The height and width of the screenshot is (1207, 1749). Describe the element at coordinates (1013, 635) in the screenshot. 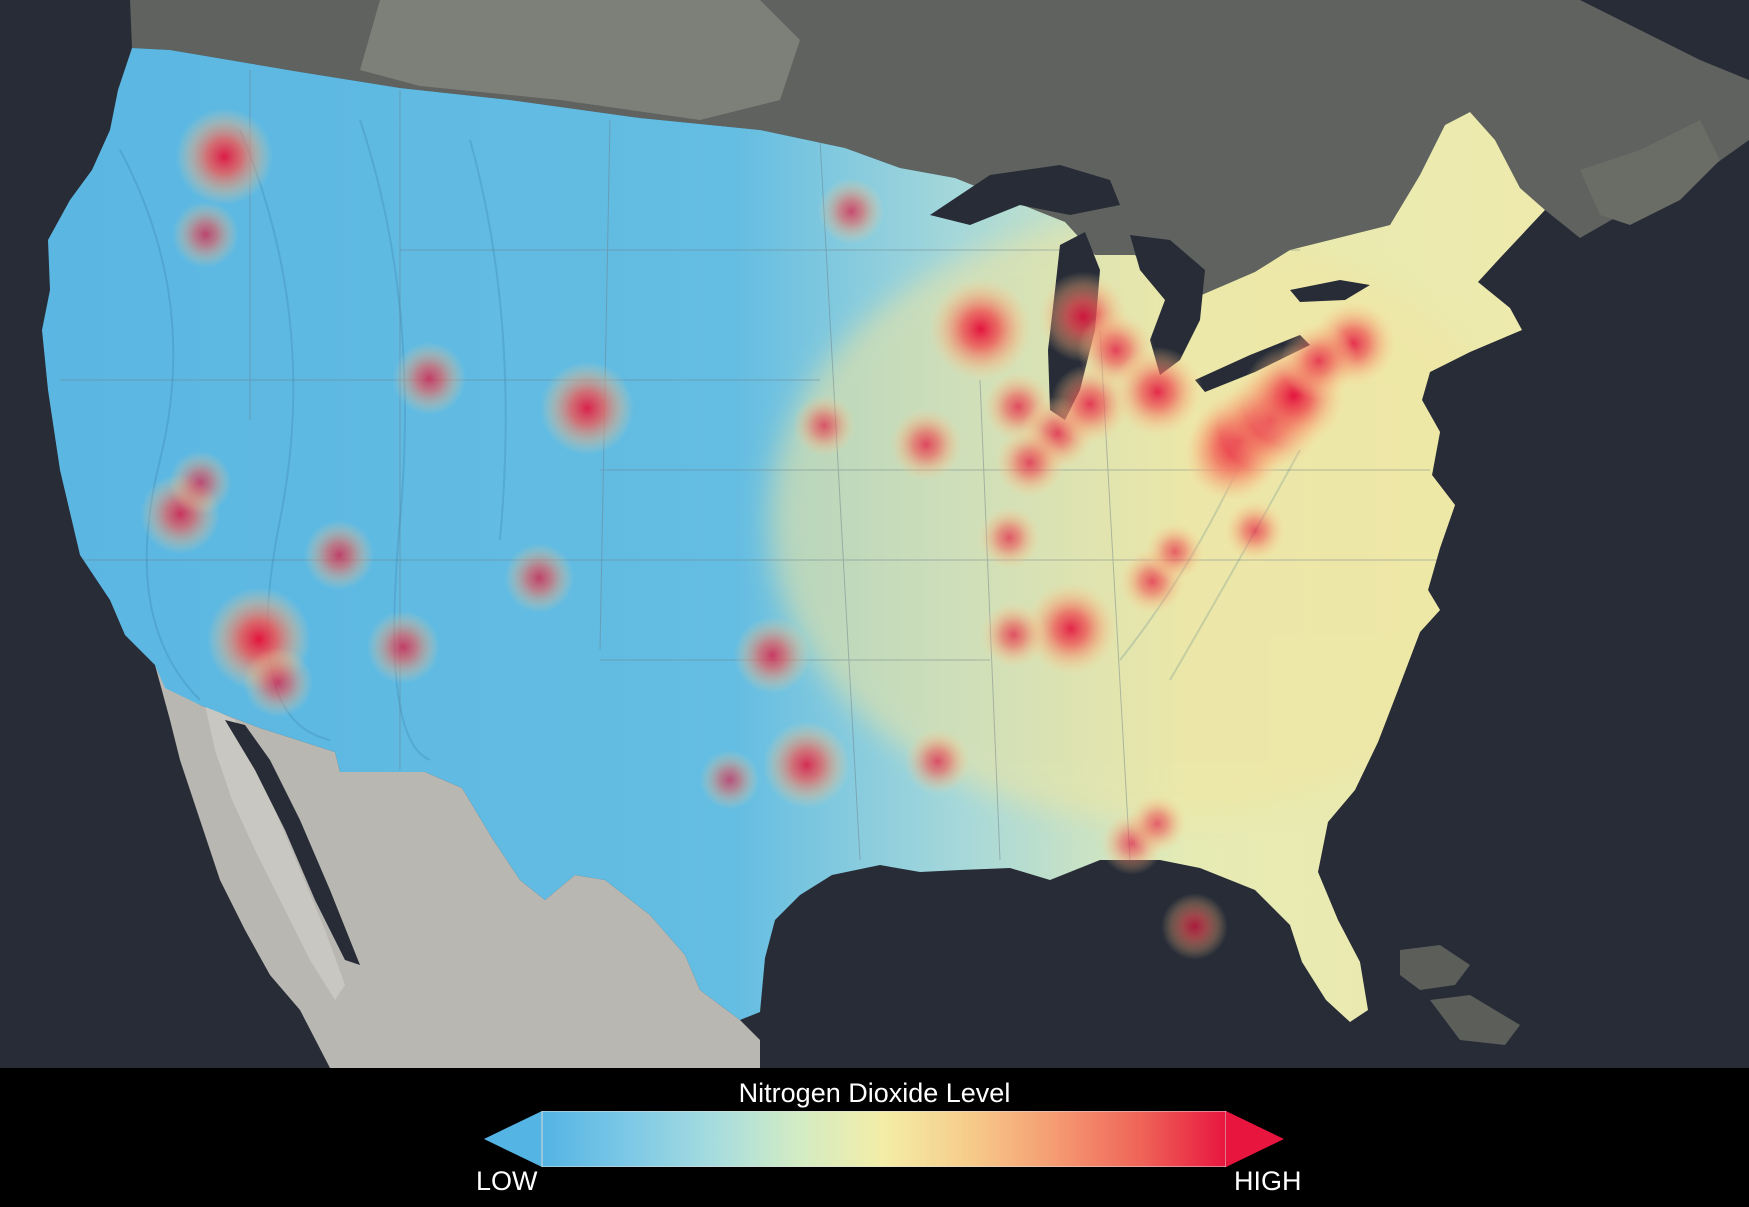

I see `hotspot-birmingham` at that location.